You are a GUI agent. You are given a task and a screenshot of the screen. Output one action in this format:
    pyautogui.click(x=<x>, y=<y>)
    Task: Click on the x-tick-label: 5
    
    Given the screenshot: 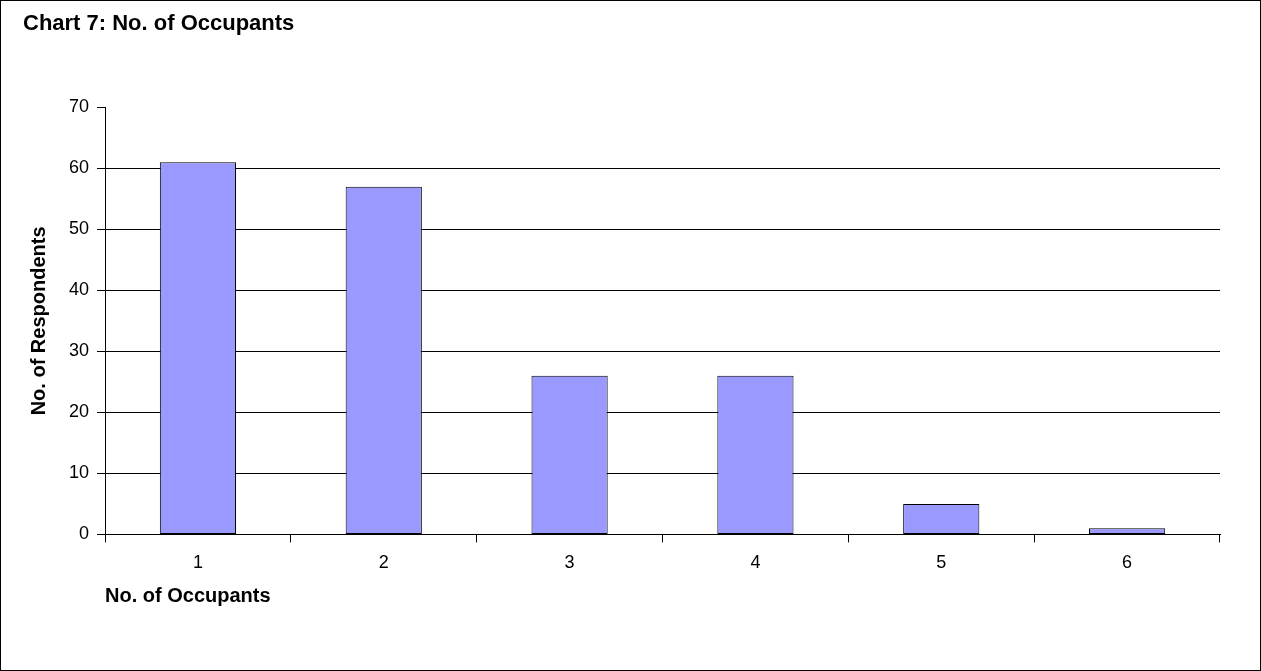 What is the action you would take?
    pyautogui.click(x=941, y=562)
    